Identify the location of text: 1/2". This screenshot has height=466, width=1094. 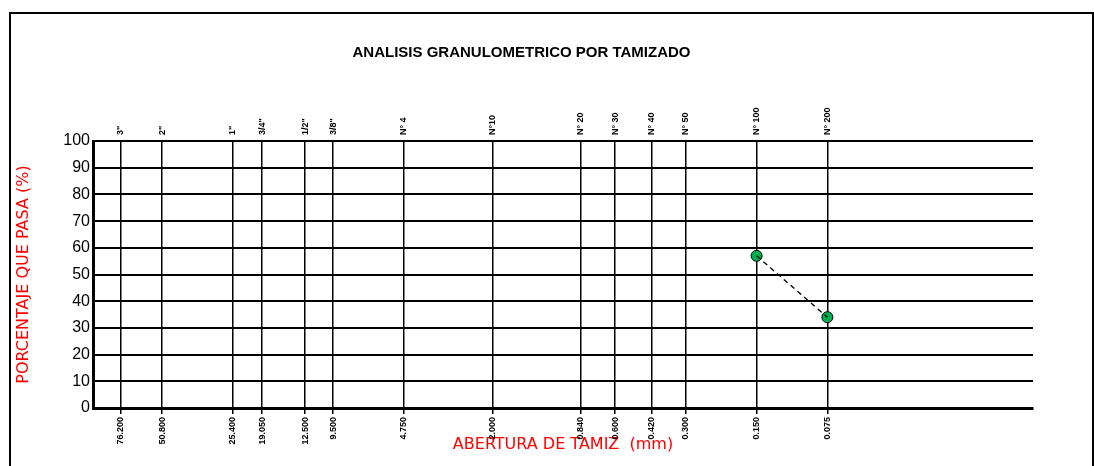
(304, 126).